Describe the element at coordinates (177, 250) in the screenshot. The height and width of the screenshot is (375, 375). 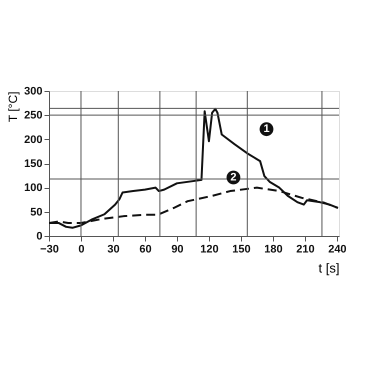
I see `x-tick-label: 90` at that location.